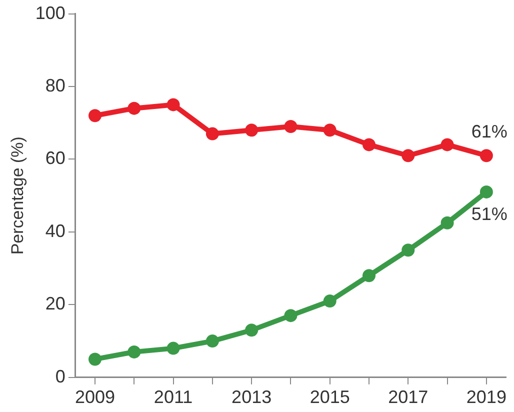  I want to click on y-tick-label: 60, so click(55, 158).